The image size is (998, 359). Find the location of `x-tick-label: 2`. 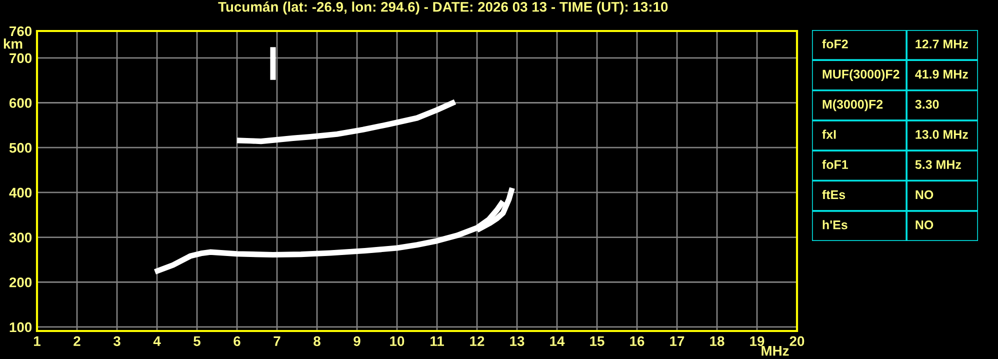

x-tick-label: 2 is located at coordinates (77, 341).